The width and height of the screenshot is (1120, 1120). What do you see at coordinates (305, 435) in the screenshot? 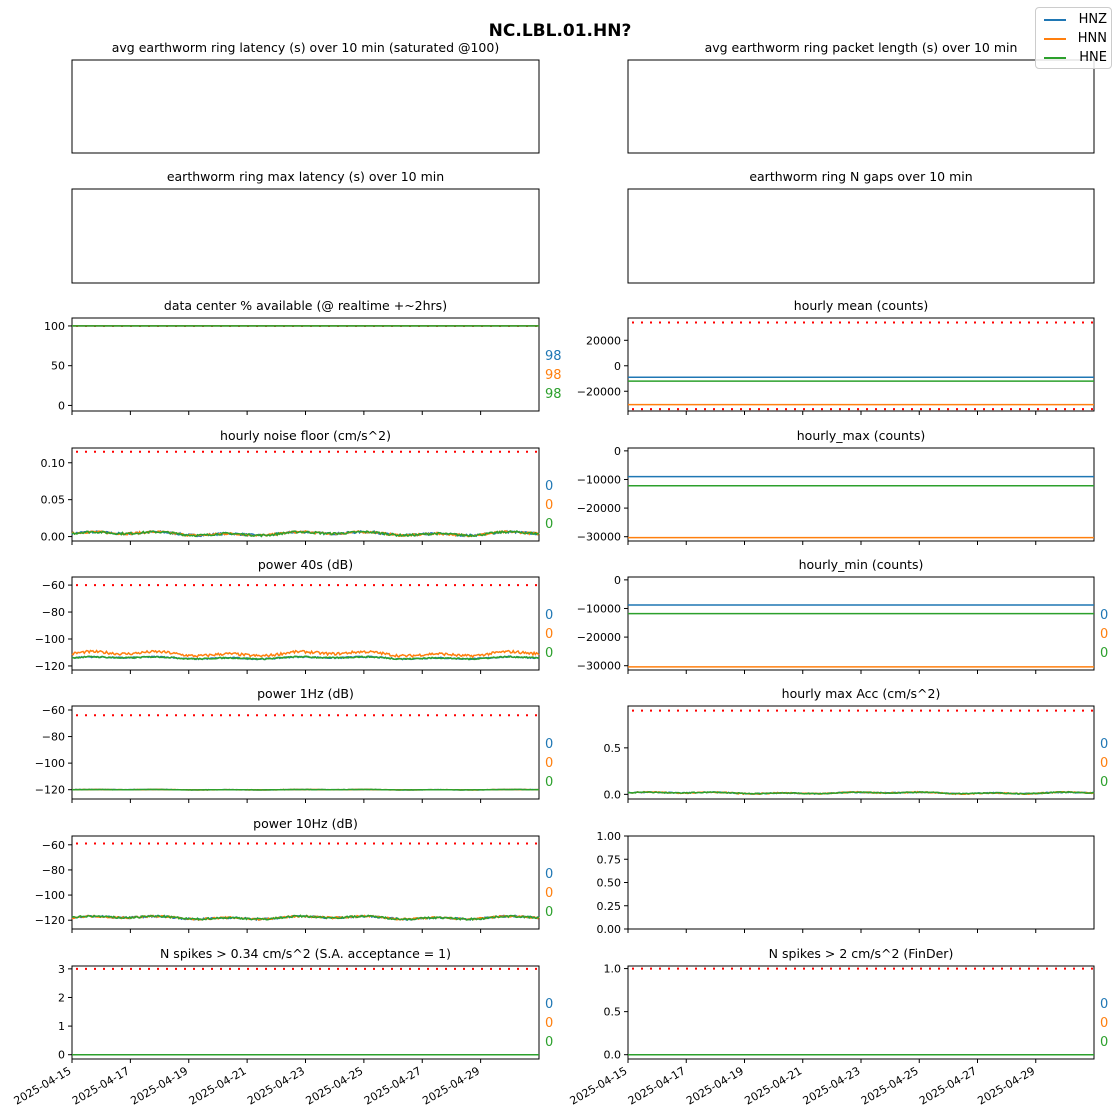
I see `panel-7-title: hourly noise floor (cm/s^2)` at bounding box center [305, 435].